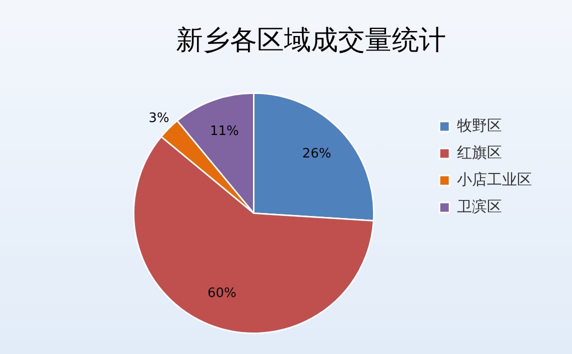  I want to click on legend-label: 卫滨区, so click(479, 206).